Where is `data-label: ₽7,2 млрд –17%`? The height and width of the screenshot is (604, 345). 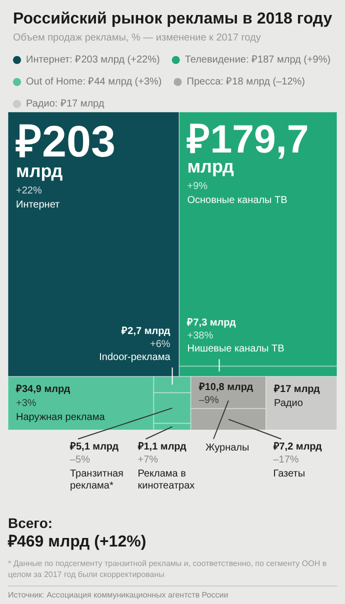
data-label: ₽7,2 млрд –17% is located at coordinates (297, 454).